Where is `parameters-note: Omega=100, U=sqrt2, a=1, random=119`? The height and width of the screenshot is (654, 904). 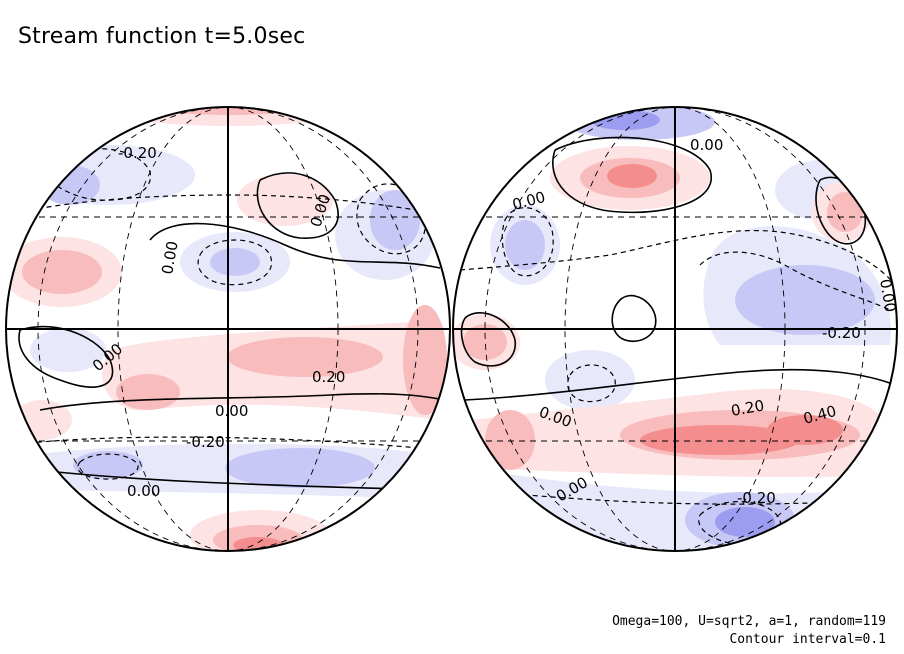
parameters-note: Omega=100, U=sqrt2, a=1, random=119 is located at coordinates (749, 621).